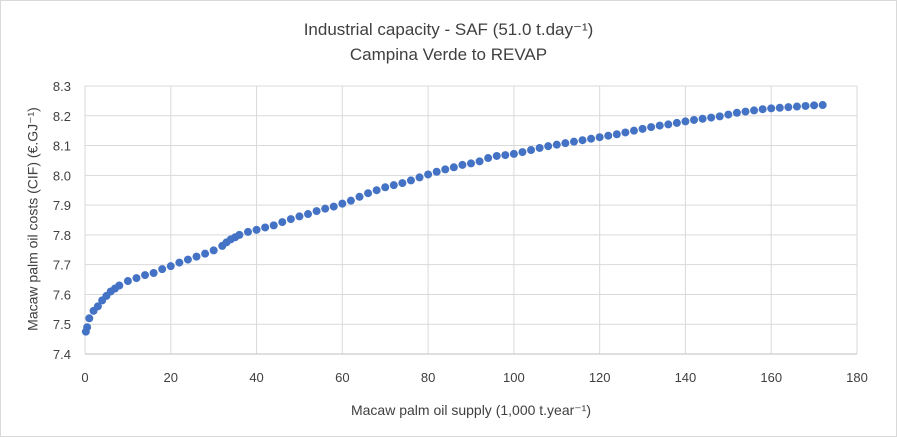 Image resolution: width=897 pixels, height=437 pixels. What do you see at coordinates (62, 235) in the screenshot?
I see `y-tick-label: 7.8` at bounding box center [62, 235].